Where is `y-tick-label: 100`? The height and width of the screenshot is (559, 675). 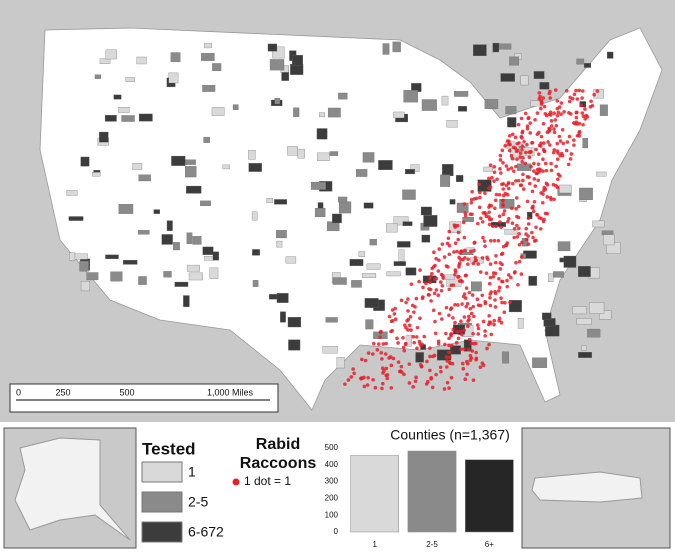 y-tick-label: 100 is located at coordinates (332, 514).